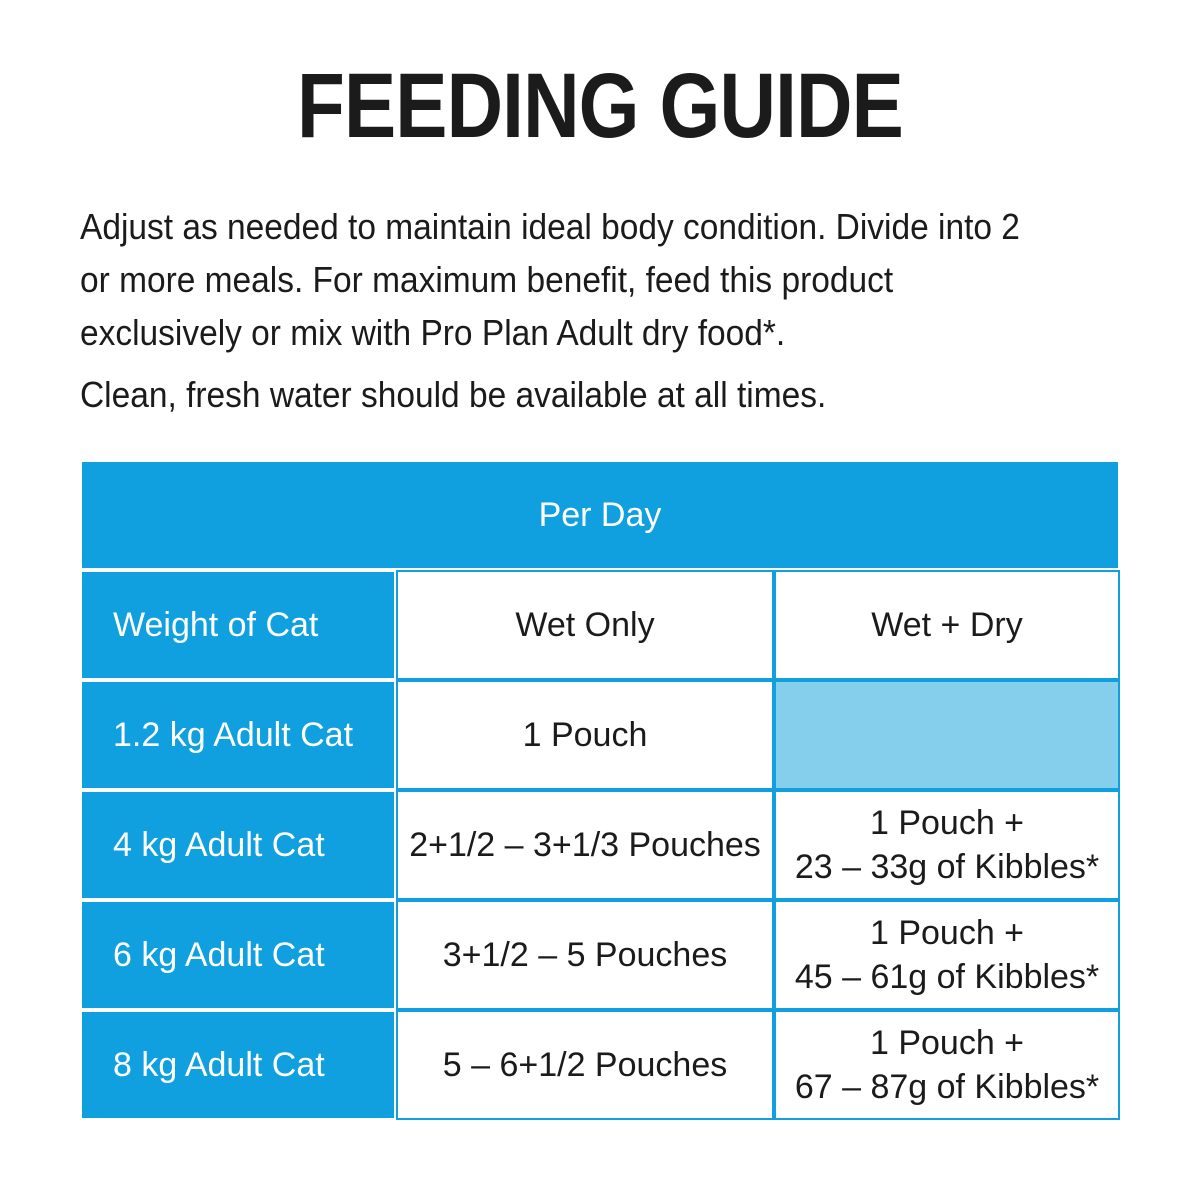  What do you see at coordinates (238, 1065) in the screenshot?
I see `table-row-weight-cell: 8 kg Adult Cat` at bounding box center [238, 1065].